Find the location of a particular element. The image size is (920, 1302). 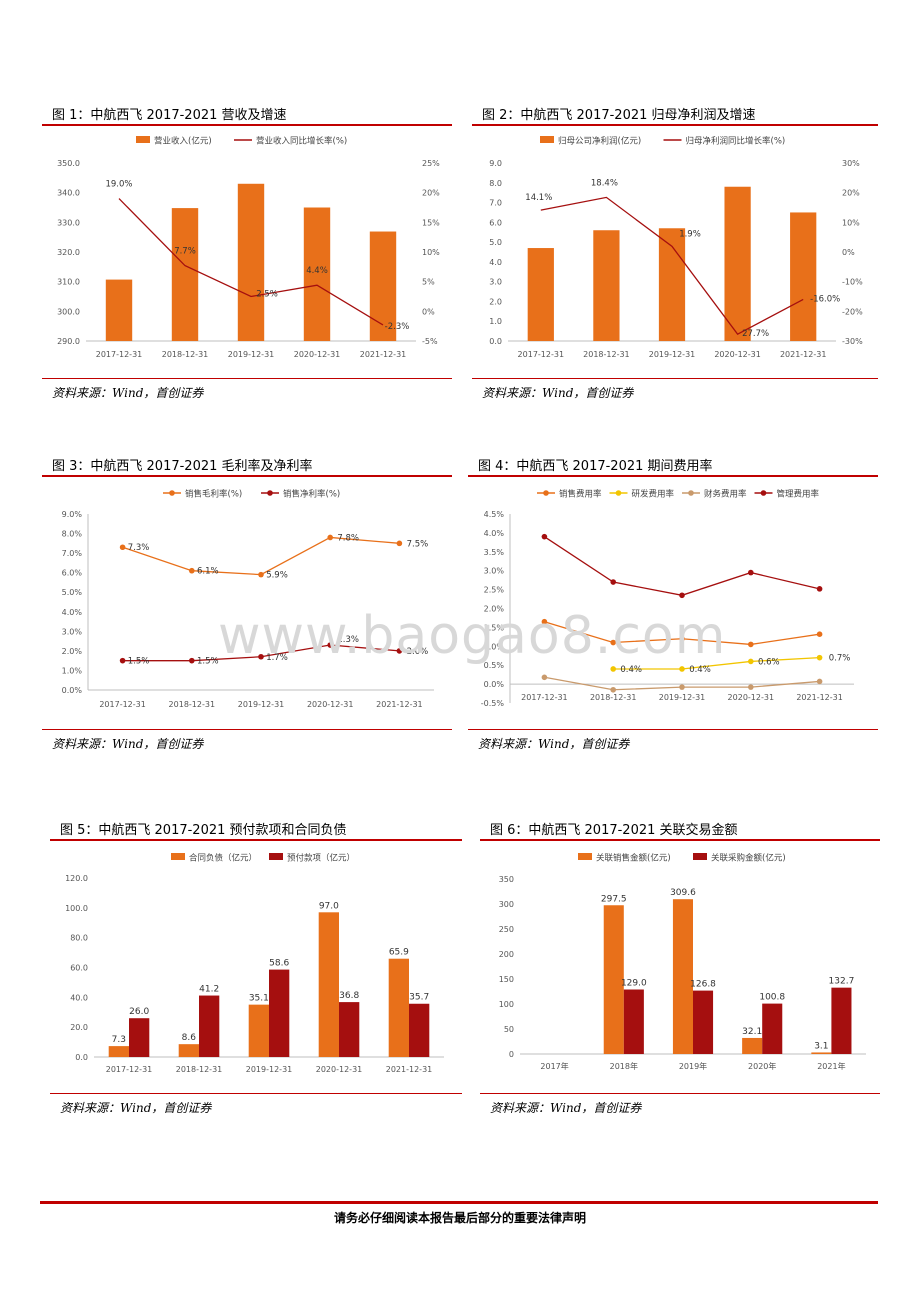

x-tick-label: 2018年 is located at coordinates (624, 1066).